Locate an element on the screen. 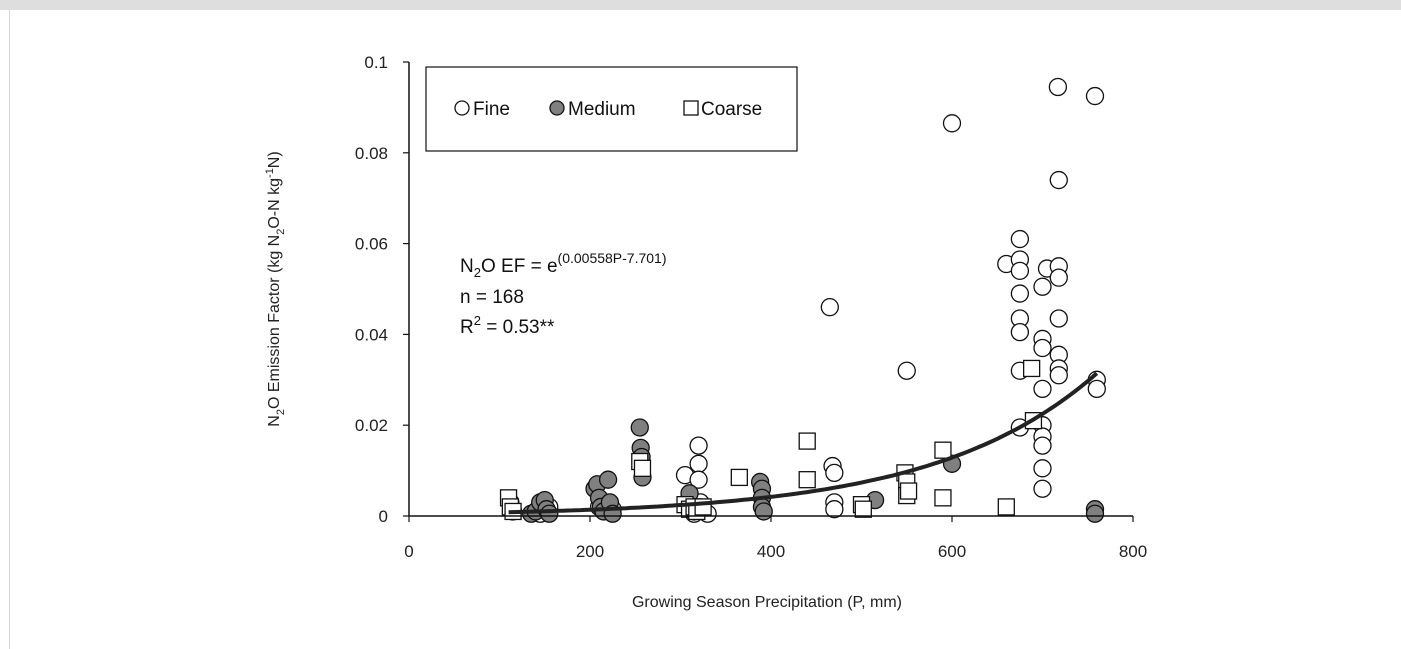 Image resolution: width=1401 pixels, height=649 pixels. left-border-line is located at coordinates (9, 329).